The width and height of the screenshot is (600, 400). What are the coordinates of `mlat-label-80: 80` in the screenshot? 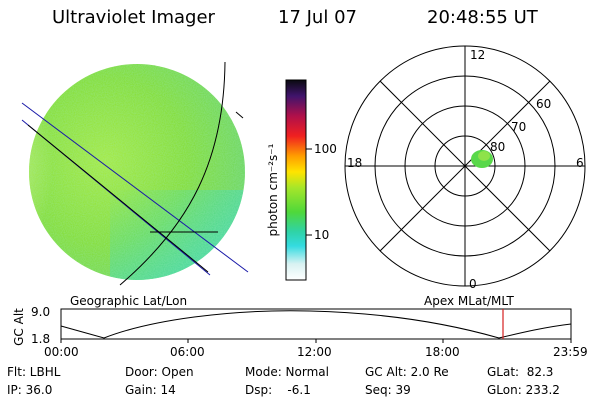 It's located at (498, 147).